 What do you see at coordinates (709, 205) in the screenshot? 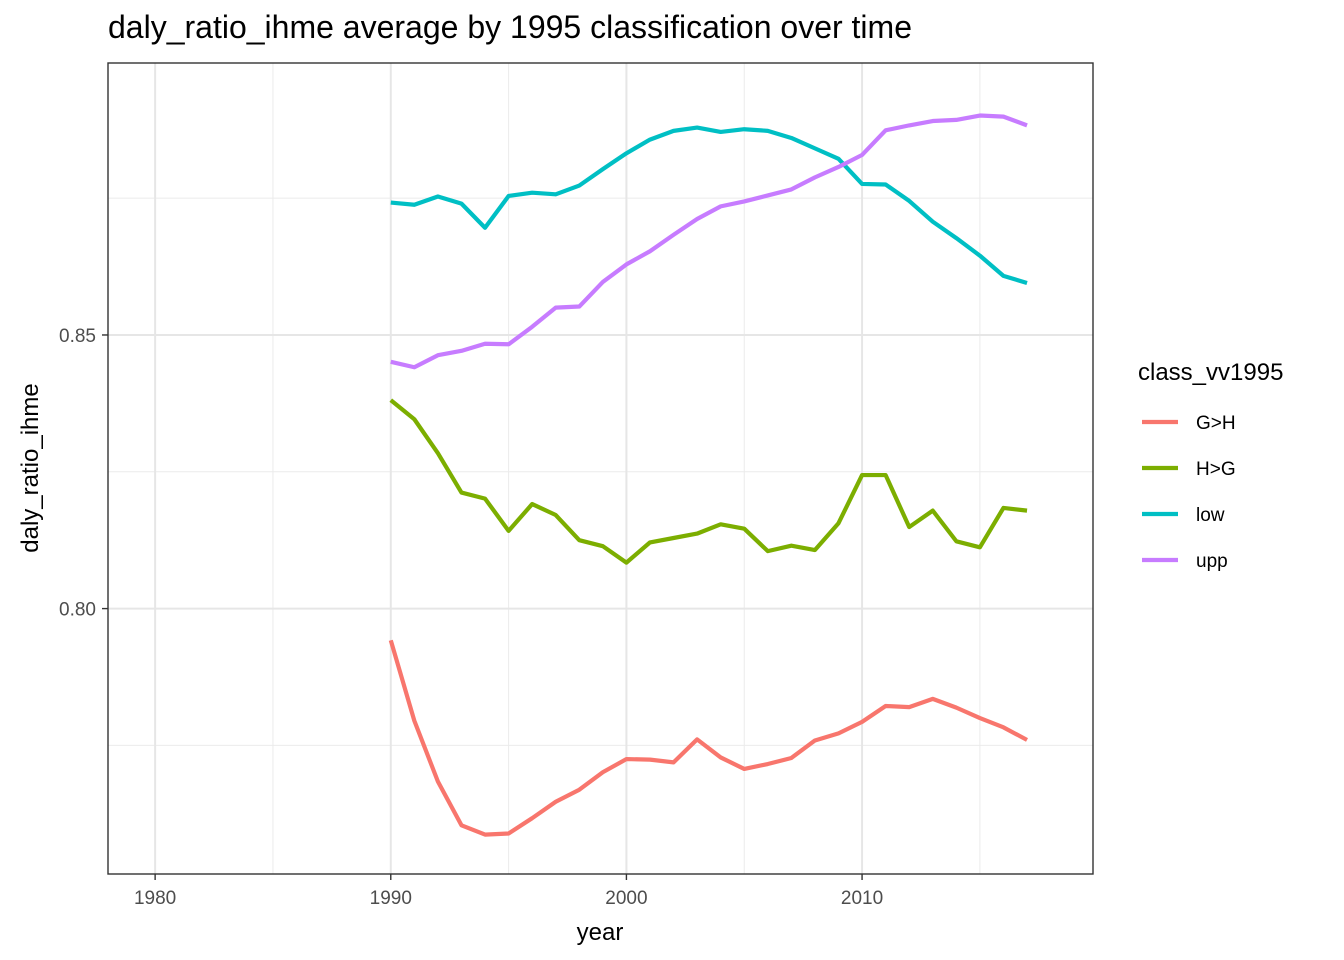
I see `series-line-low` at bounding box center [709, 205].